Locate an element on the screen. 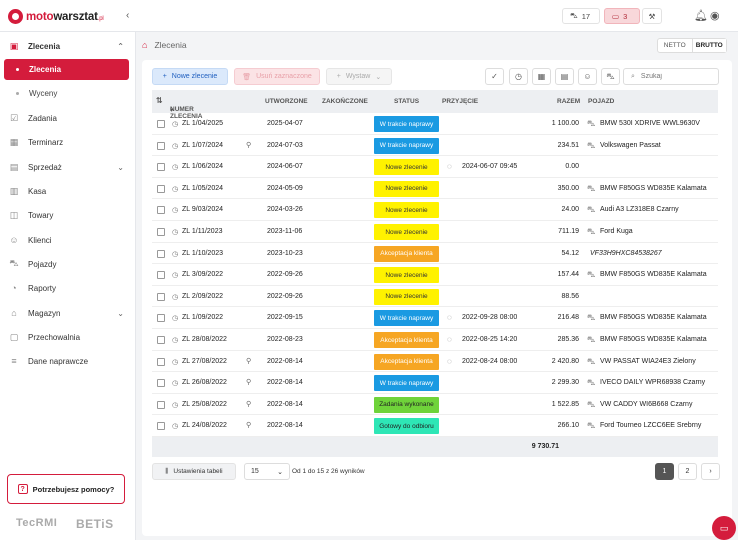  col-finished: ZAKOŃCZONE is located at coordinates (345, 101).